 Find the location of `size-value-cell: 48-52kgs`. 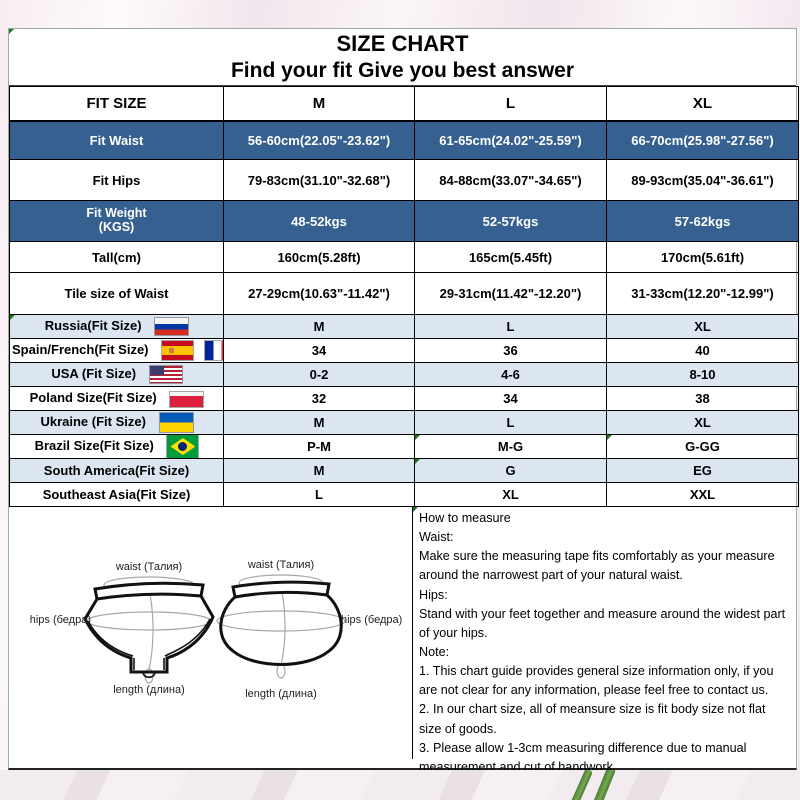

size-value-cell: 48-52kgs is located at coordinates (319, 221).